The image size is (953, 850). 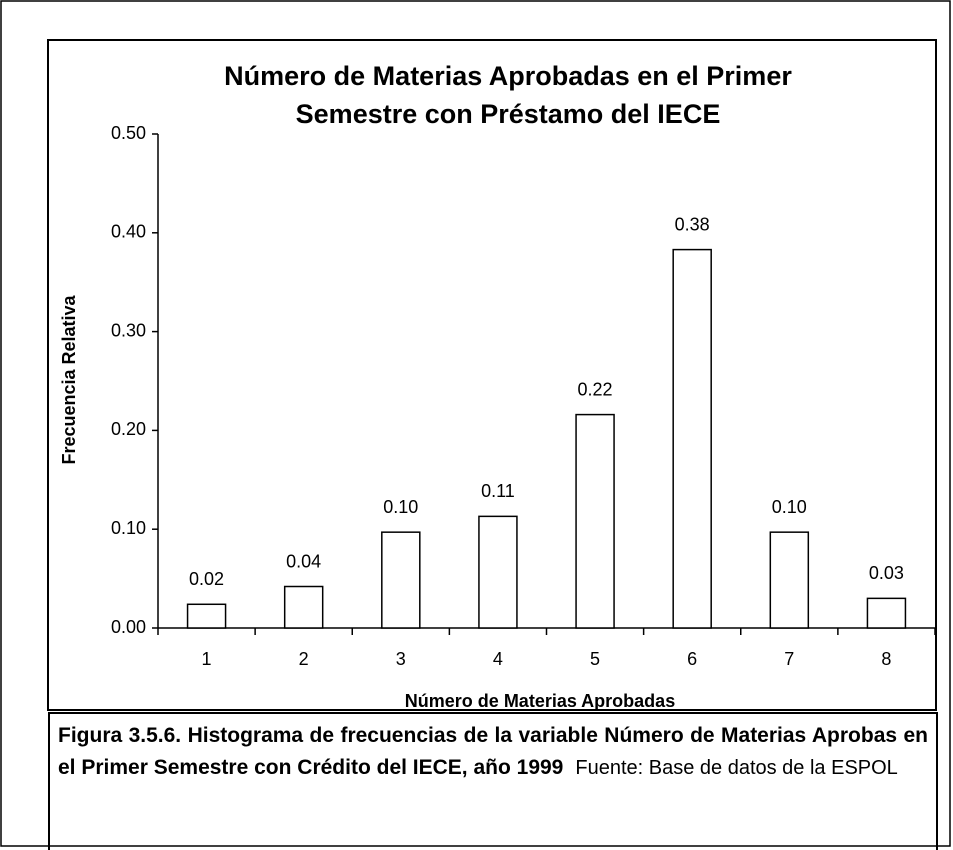 What do you see at coordinates (128, 528) in the screenshot?
I see `y-tick-label: 0.10` at bounding box center [128, 528].